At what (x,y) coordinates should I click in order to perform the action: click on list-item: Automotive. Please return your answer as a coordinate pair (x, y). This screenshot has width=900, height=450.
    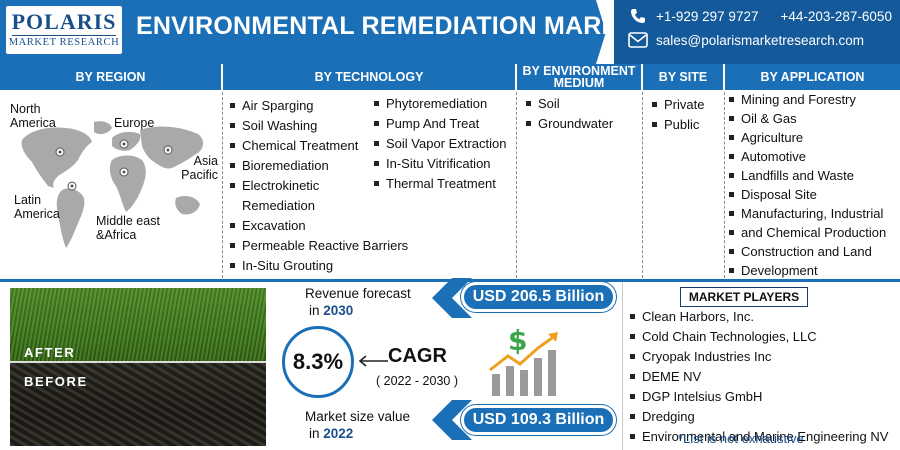
    Looking at the image, I should click on (813, 156).